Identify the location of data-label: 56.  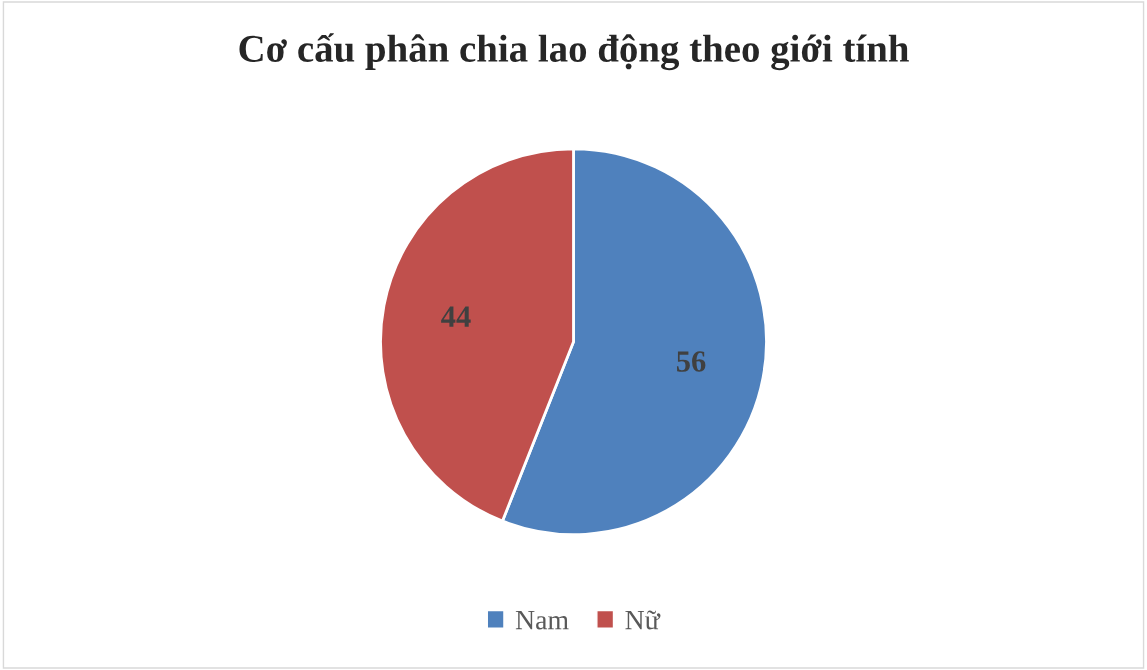
(691, 361).